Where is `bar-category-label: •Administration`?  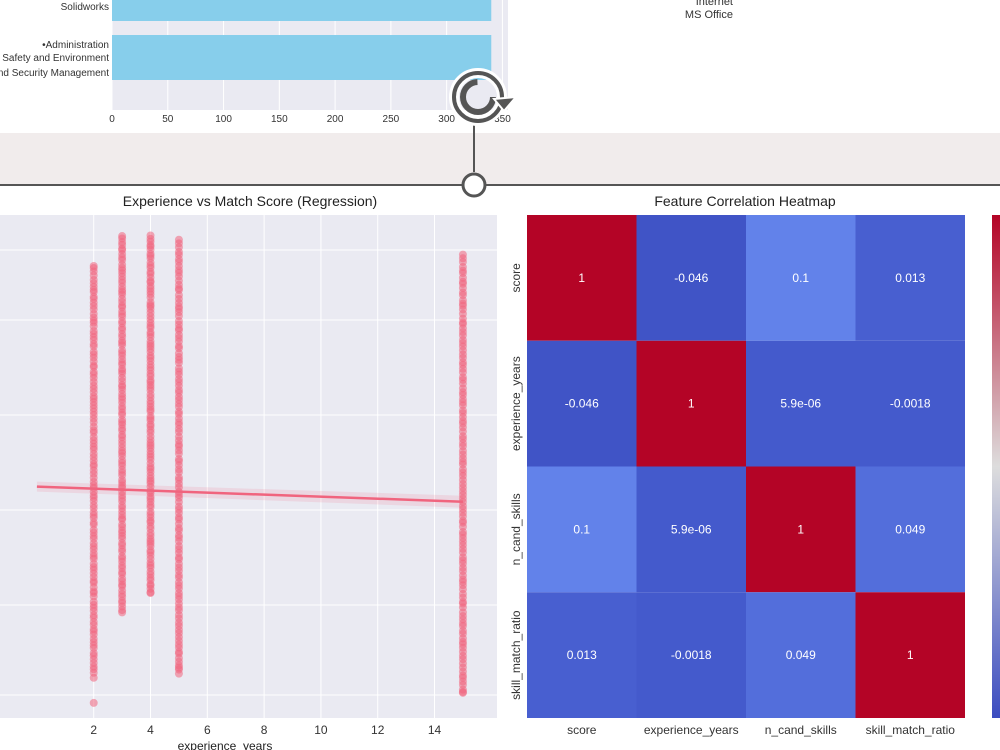
bar-category-label: •Administration is located at coordinates (75, 45).